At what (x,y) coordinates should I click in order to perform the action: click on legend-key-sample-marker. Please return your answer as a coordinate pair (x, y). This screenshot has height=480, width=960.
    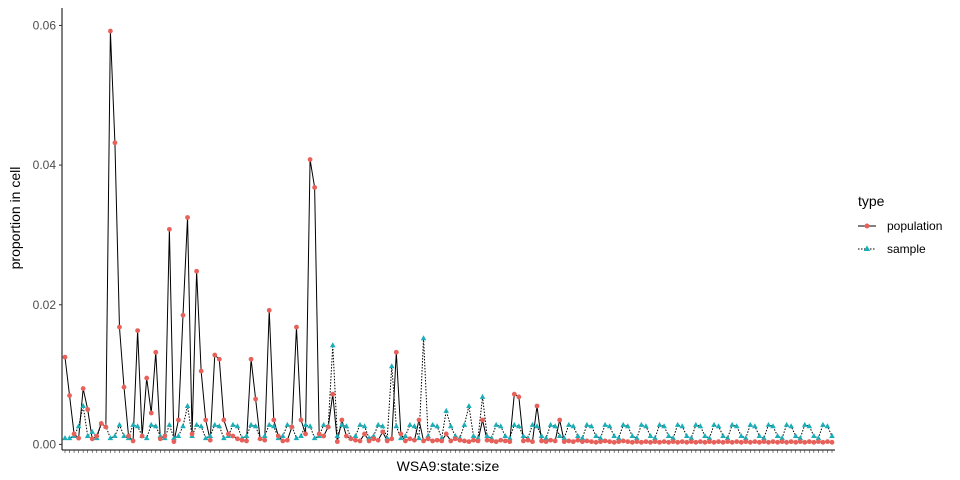
    Looking at the image, I should click on (867, 248).